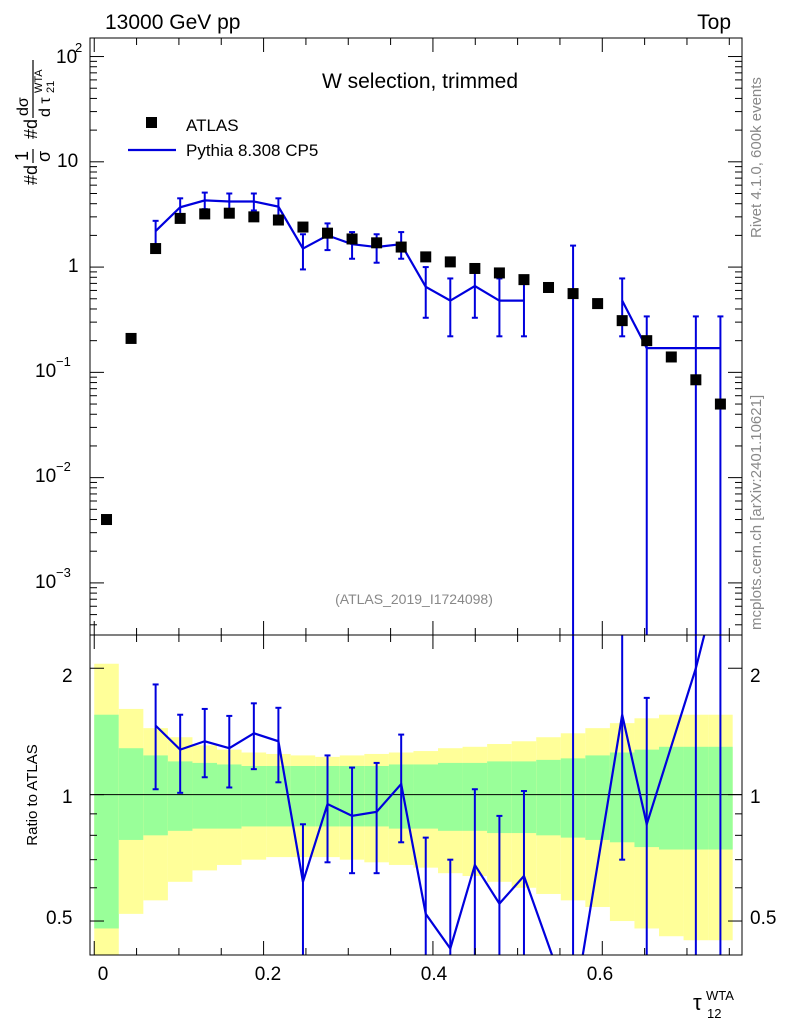  Describe the element at coordinates (22, 156) in the screenshot. I see `ylabel-one: 1` at that location.